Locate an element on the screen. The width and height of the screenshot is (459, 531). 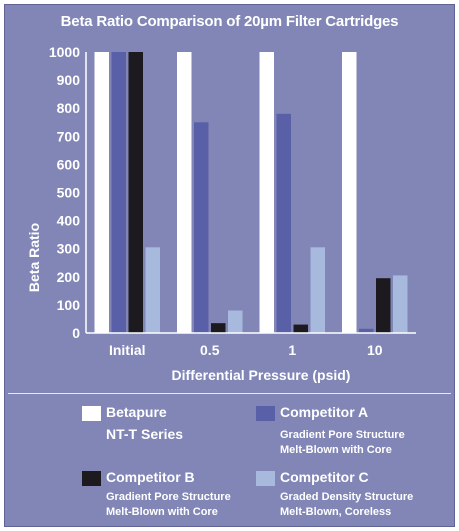
y-tick-label: 300 is located at coordinates (69, 249).